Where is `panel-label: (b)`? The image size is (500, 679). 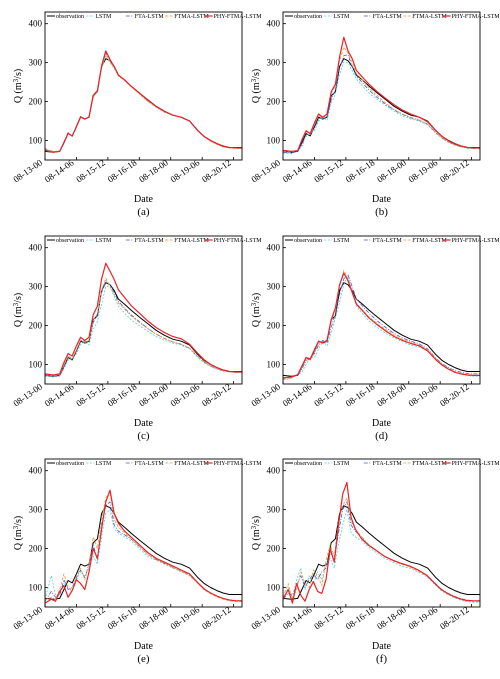 panel-label: (b) is located at coordinates (381, 212).